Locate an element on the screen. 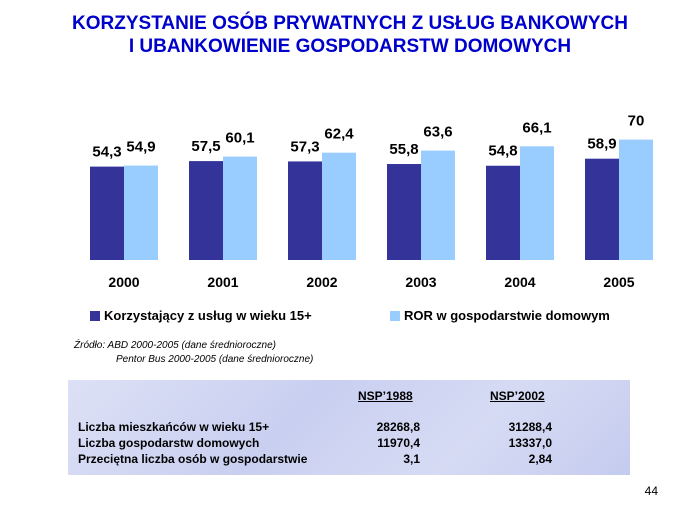 The height and width of the screenshot is (525, 700). data-label-ror-2003: 63,6 is located at coordinates (437, 132).